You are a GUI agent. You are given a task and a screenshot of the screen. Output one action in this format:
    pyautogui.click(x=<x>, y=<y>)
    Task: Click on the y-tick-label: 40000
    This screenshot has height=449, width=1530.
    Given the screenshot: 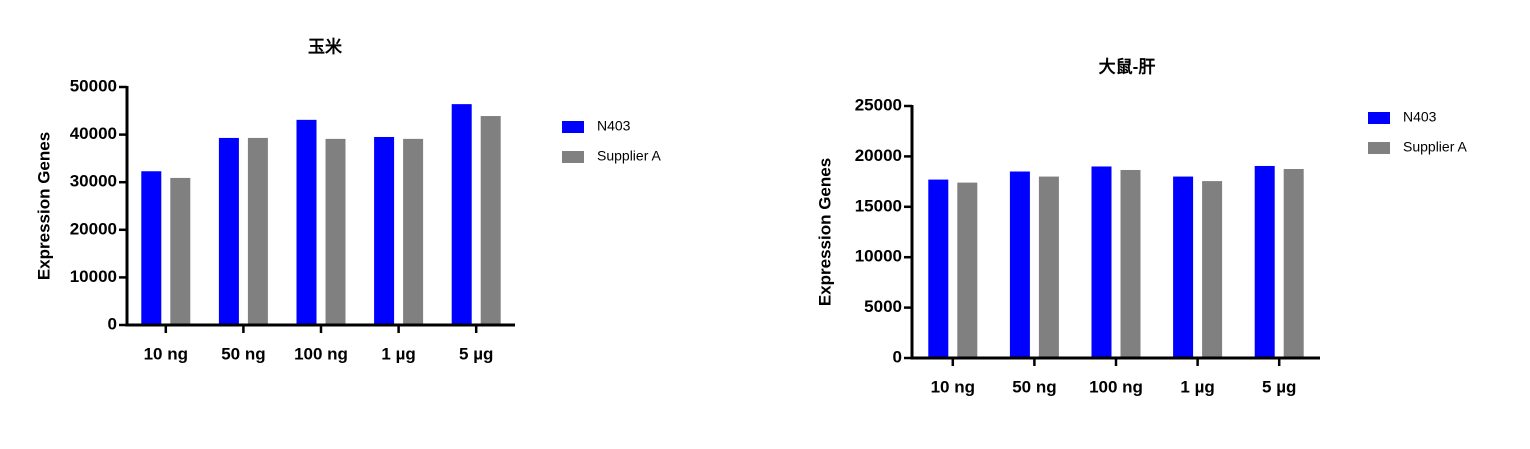 What is the action you would take?
    pyautogui.click(x=93, y=133)
    